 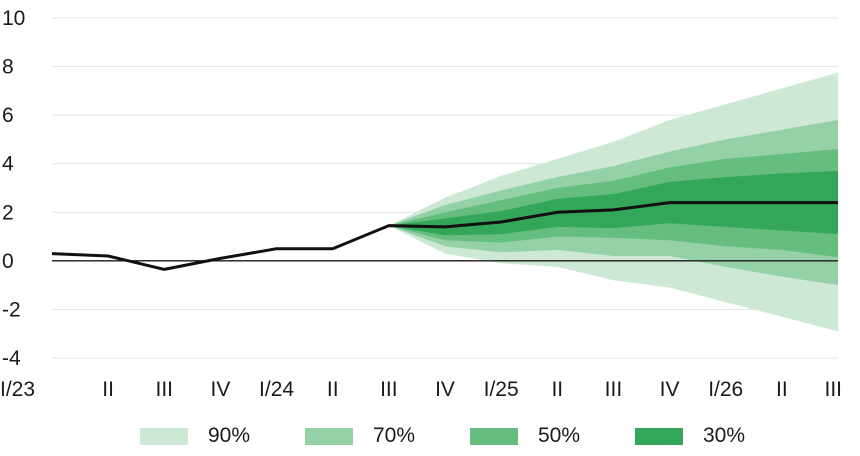 I want to click on x-tick-label: I/25, so click(x=501, y=389).